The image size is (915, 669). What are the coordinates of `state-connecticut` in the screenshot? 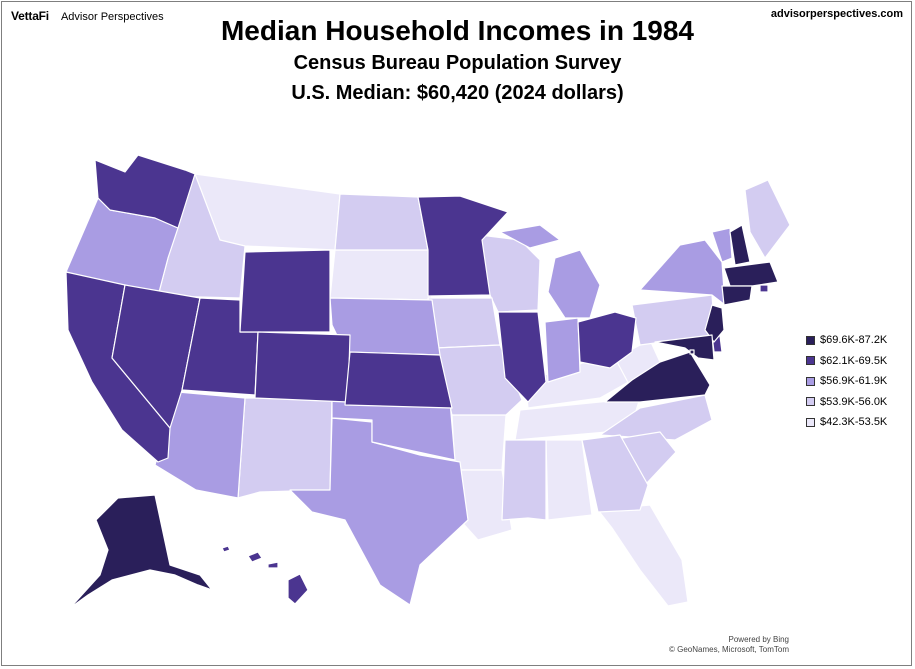 It's located at (737, 295).